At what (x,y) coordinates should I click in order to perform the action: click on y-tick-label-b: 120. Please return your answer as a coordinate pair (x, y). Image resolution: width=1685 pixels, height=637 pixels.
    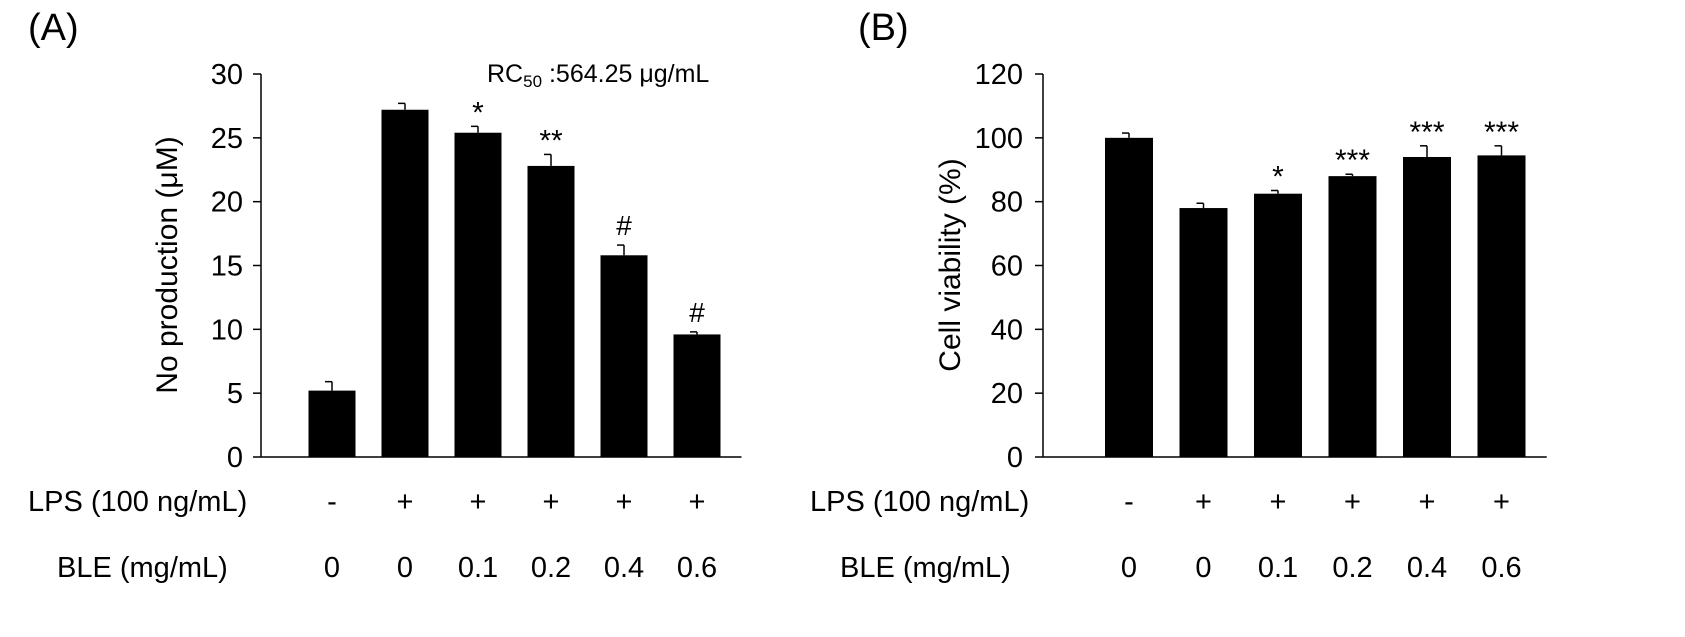
    Looking at the image, I should click on (999, 75).